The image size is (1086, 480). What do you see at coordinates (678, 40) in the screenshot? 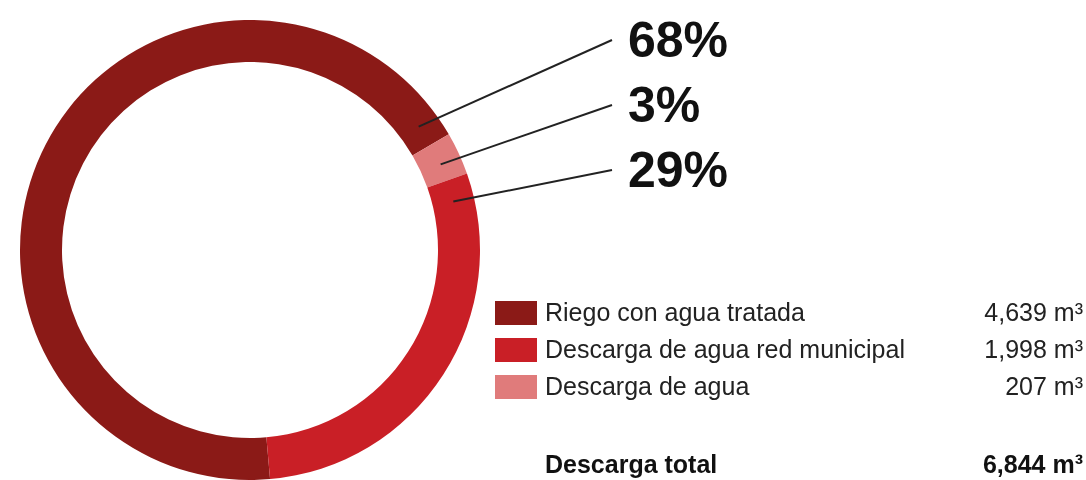
I see `data-label: 68%` at bounding box center [678, 40].